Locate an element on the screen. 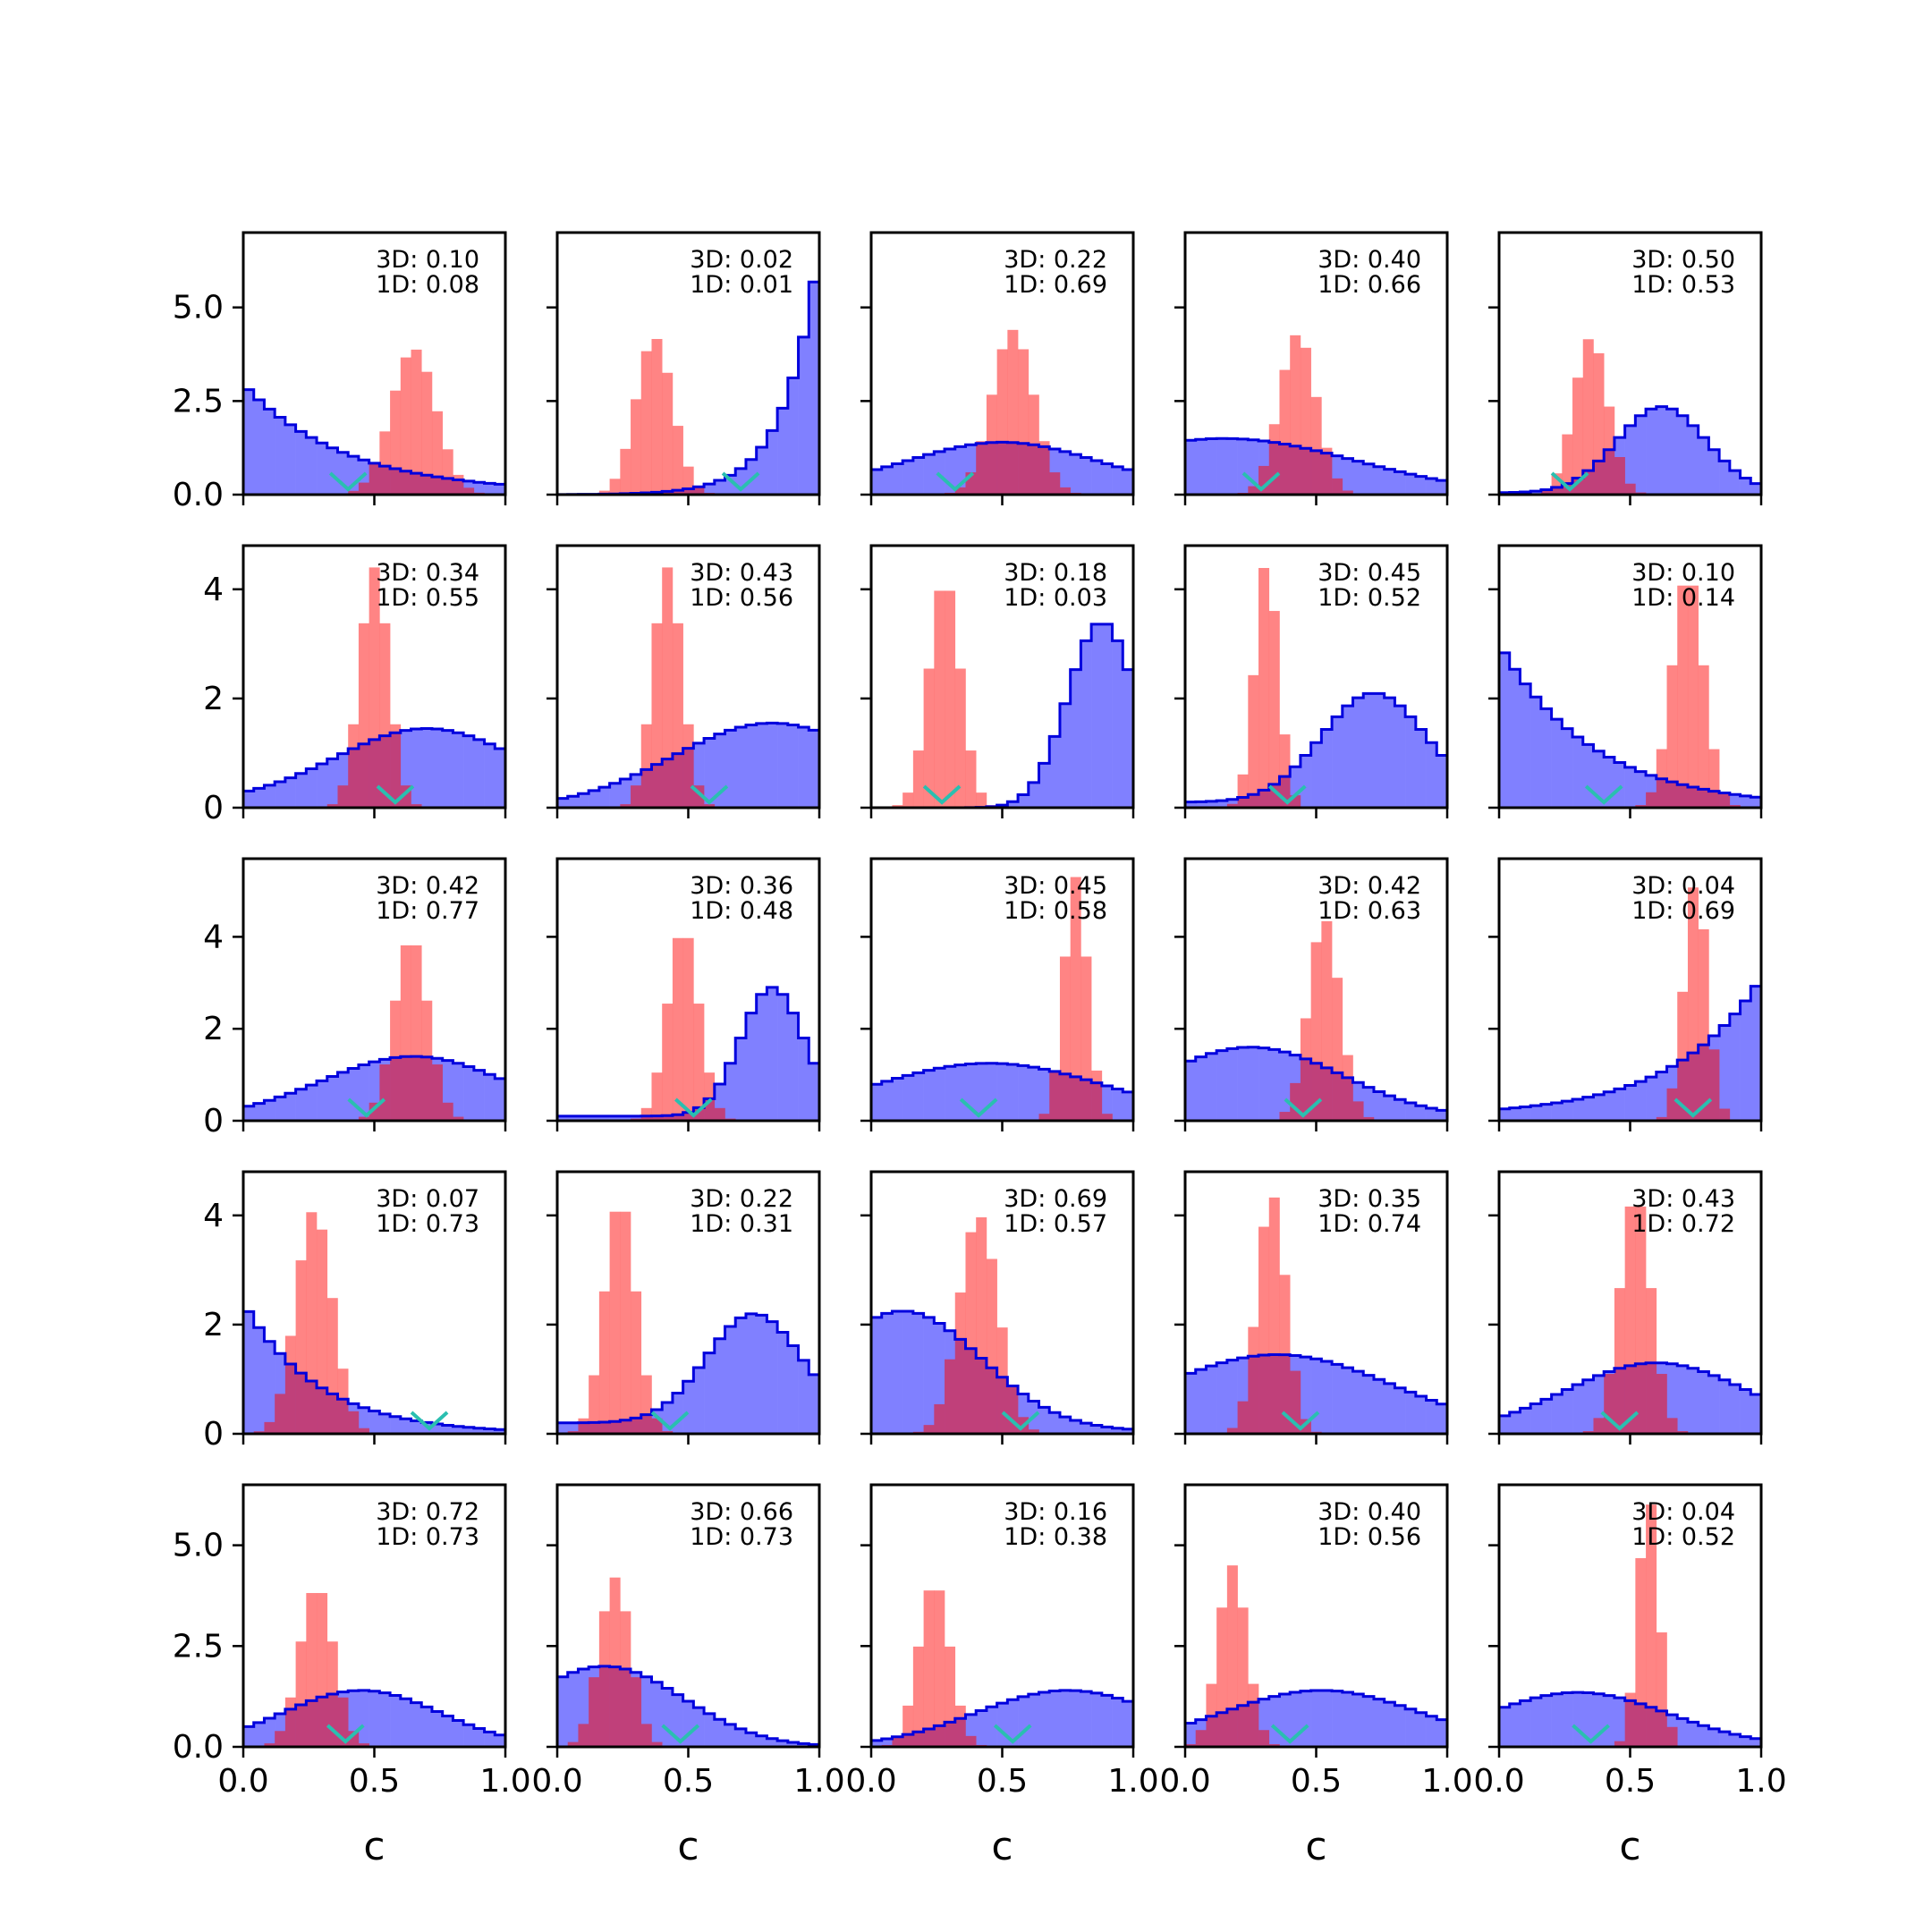  annotation-1d: 1D: 0.52 is located at coordinates (1683, 1537).